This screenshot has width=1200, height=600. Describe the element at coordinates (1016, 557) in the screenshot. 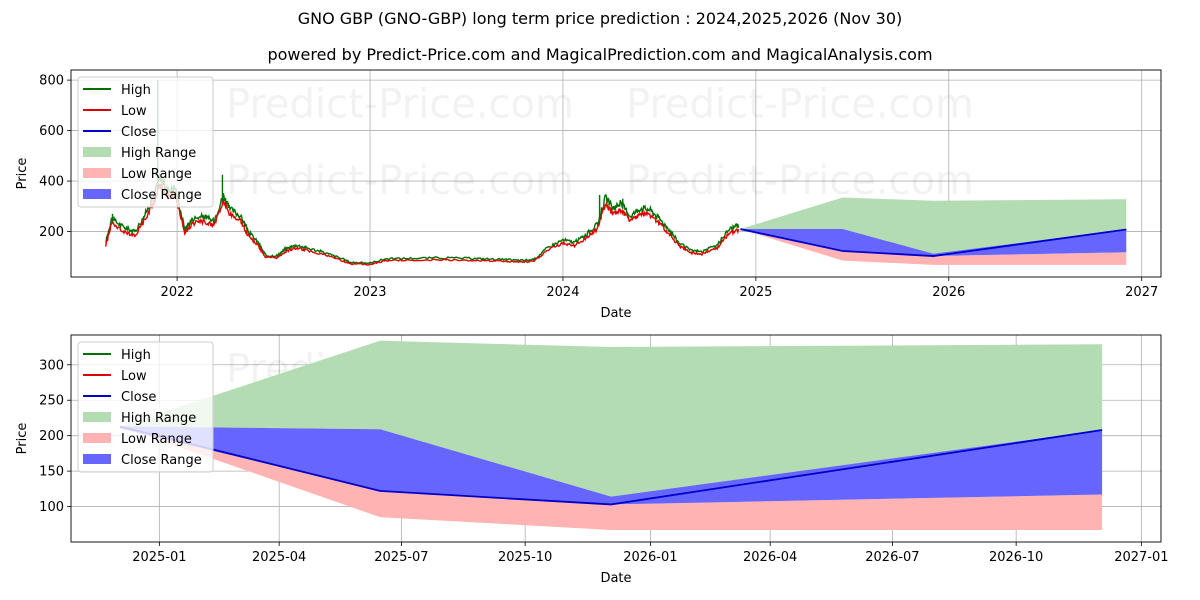

I see `bottom-x-tick-label: 2026-10` at that location.